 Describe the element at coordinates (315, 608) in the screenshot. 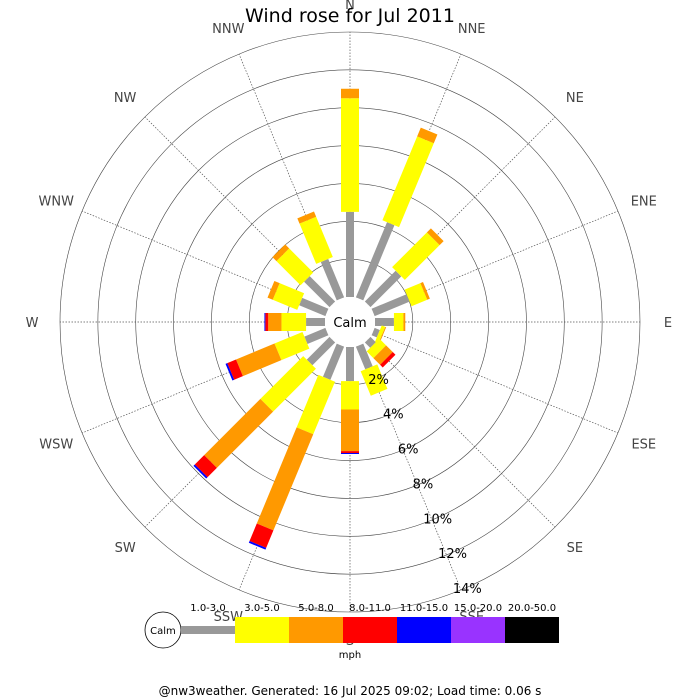

I see `legend-label: 5.0-8.0` at that location.